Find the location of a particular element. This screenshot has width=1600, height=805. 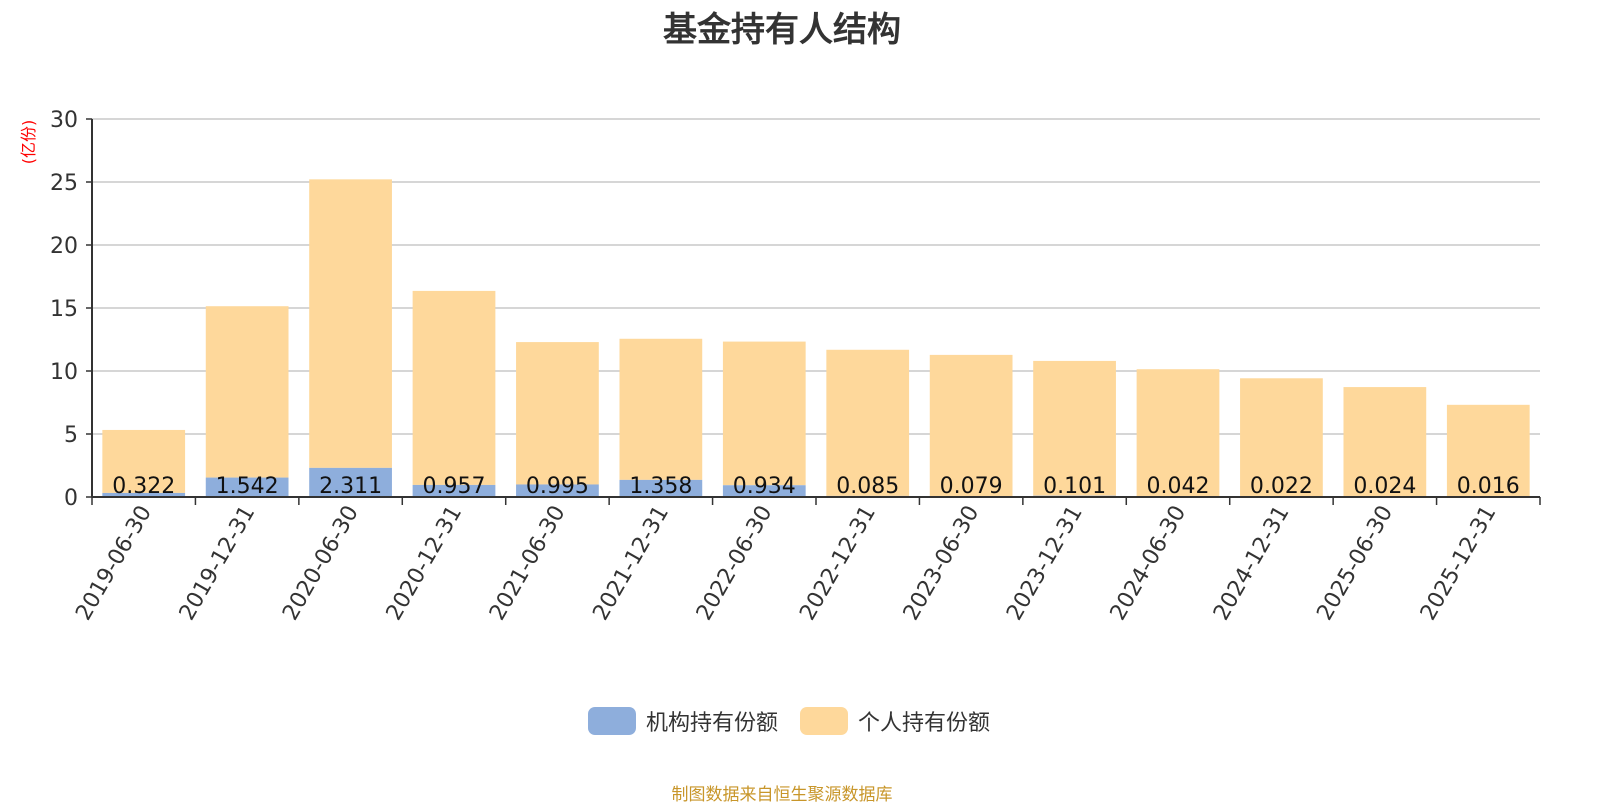

data-label-institutional: 0.024 is located at coordinates (1384, 486).